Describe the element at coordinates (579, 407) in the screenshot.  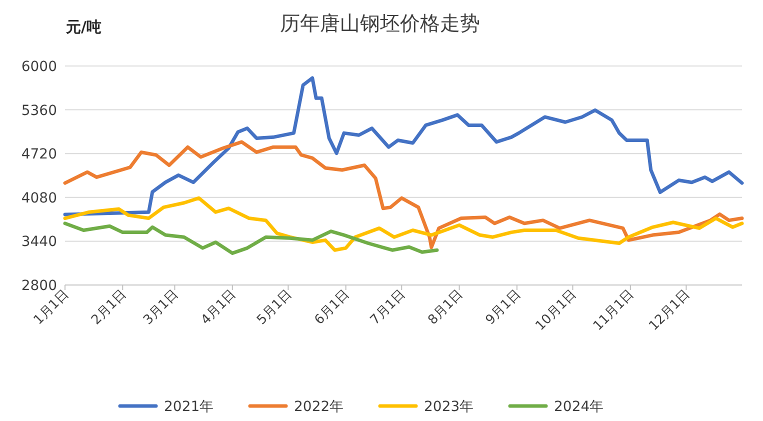
I see `legend-label: 2024年` at that location.